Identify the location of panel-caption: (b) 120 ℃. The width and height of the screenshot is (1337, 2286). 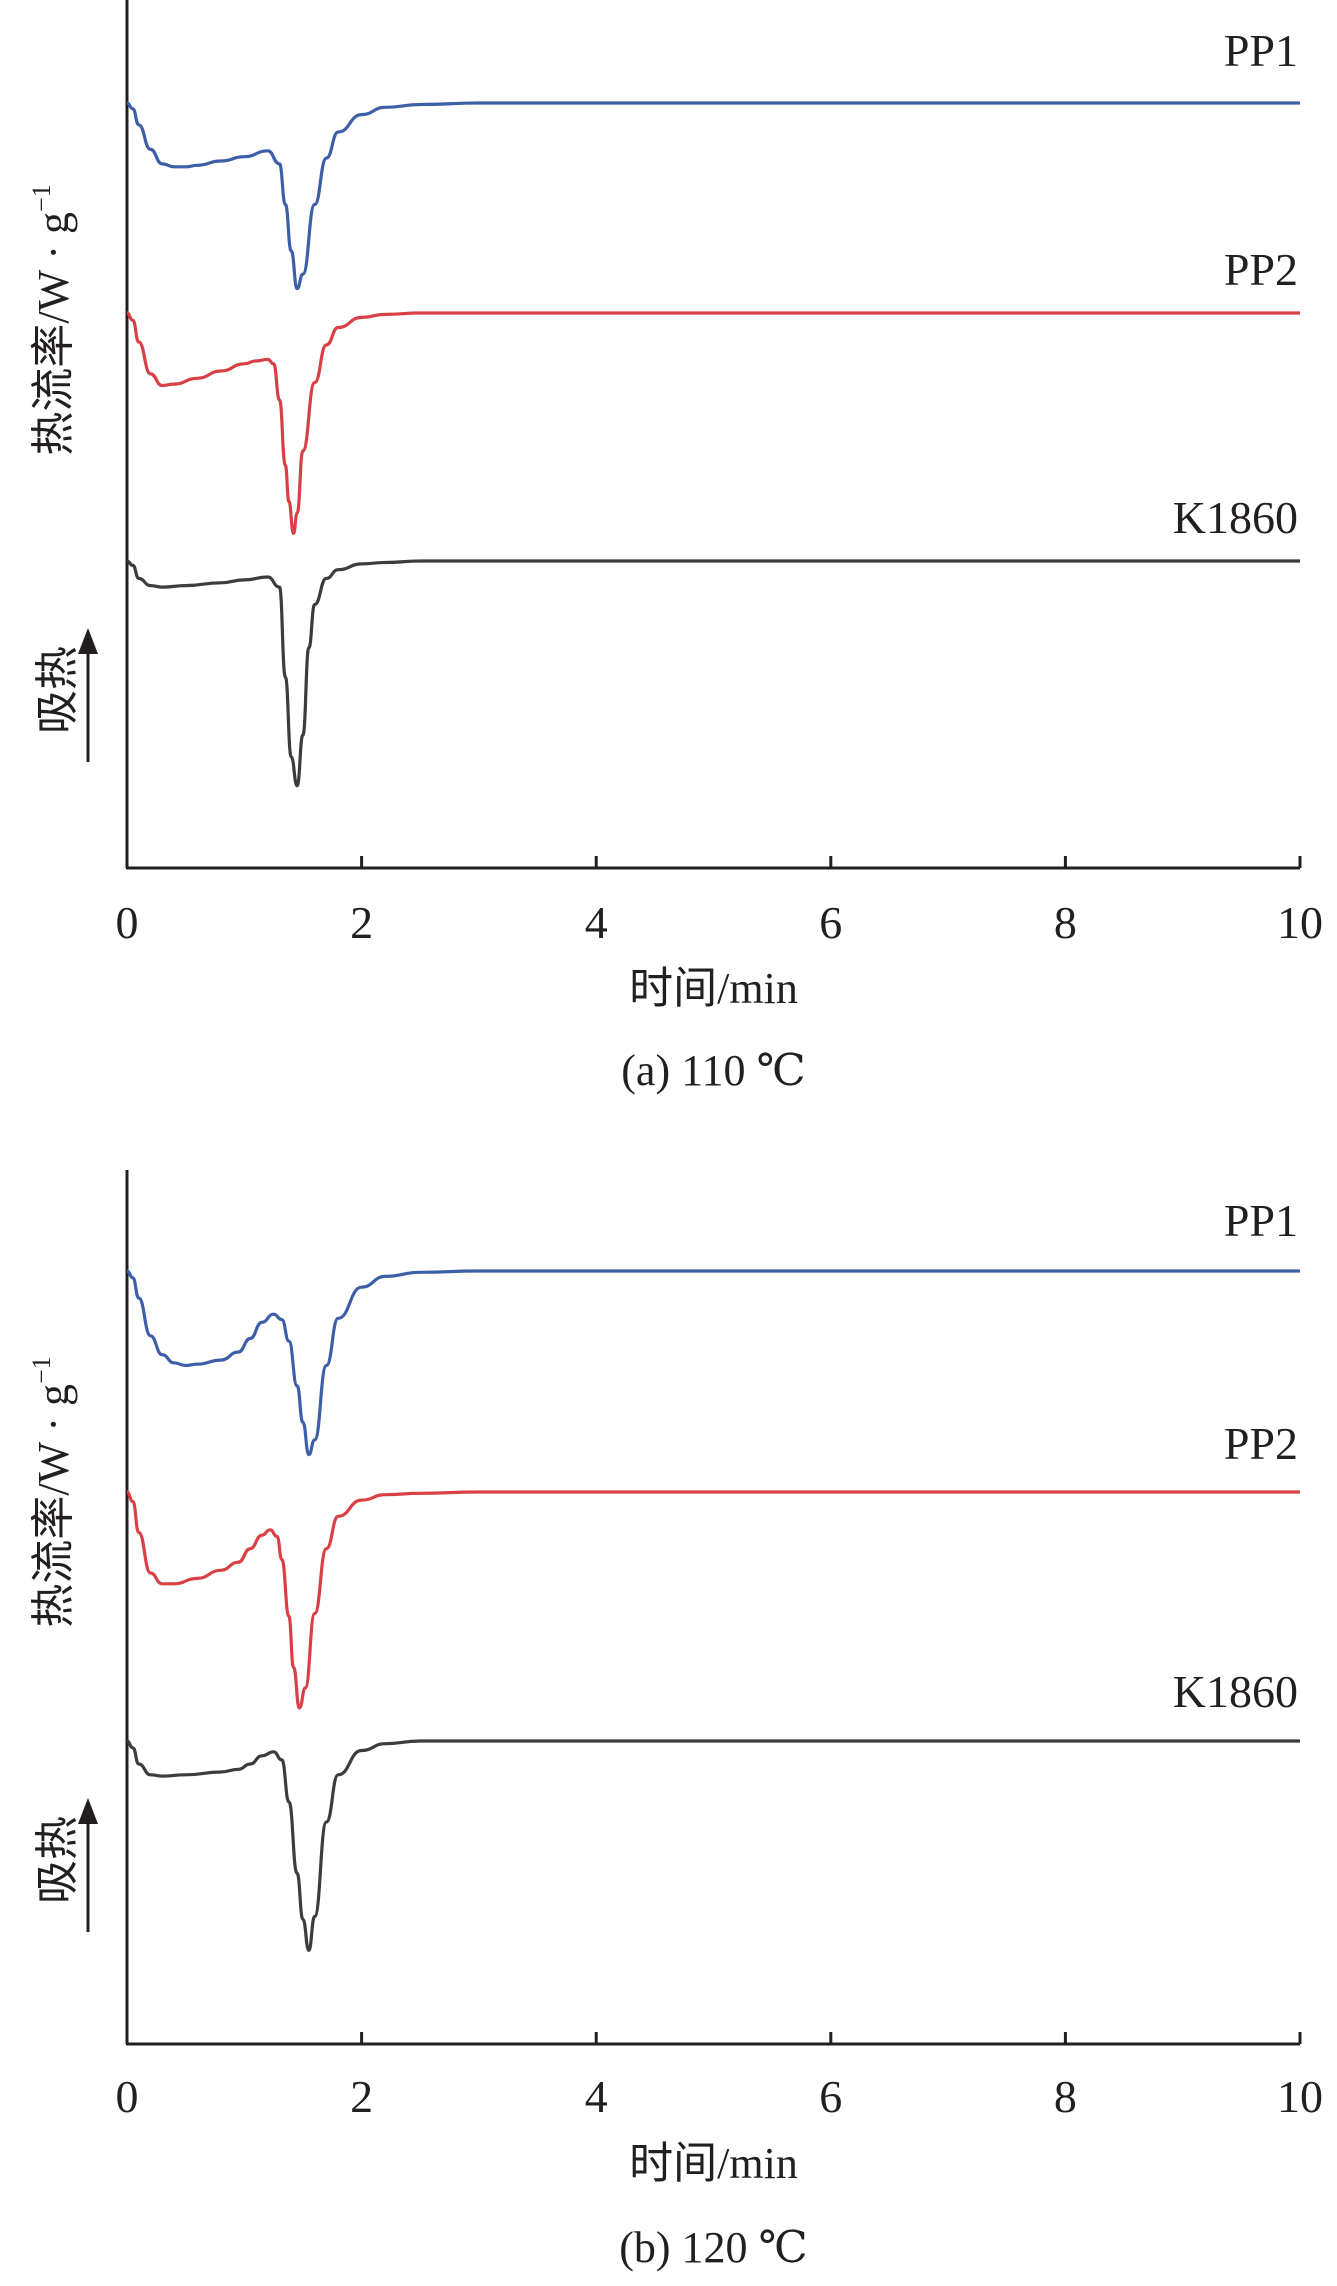
(713, 2247).